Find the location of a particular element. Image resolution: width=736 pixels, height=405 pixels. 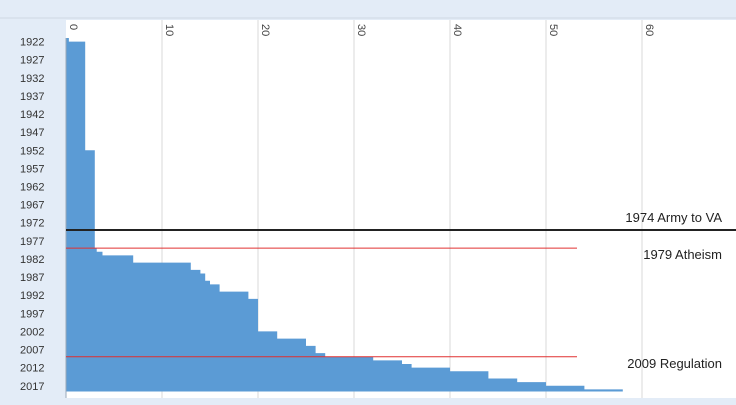

annotation-label-1979: 1979 Atheism is located at coordinates (682, 254).